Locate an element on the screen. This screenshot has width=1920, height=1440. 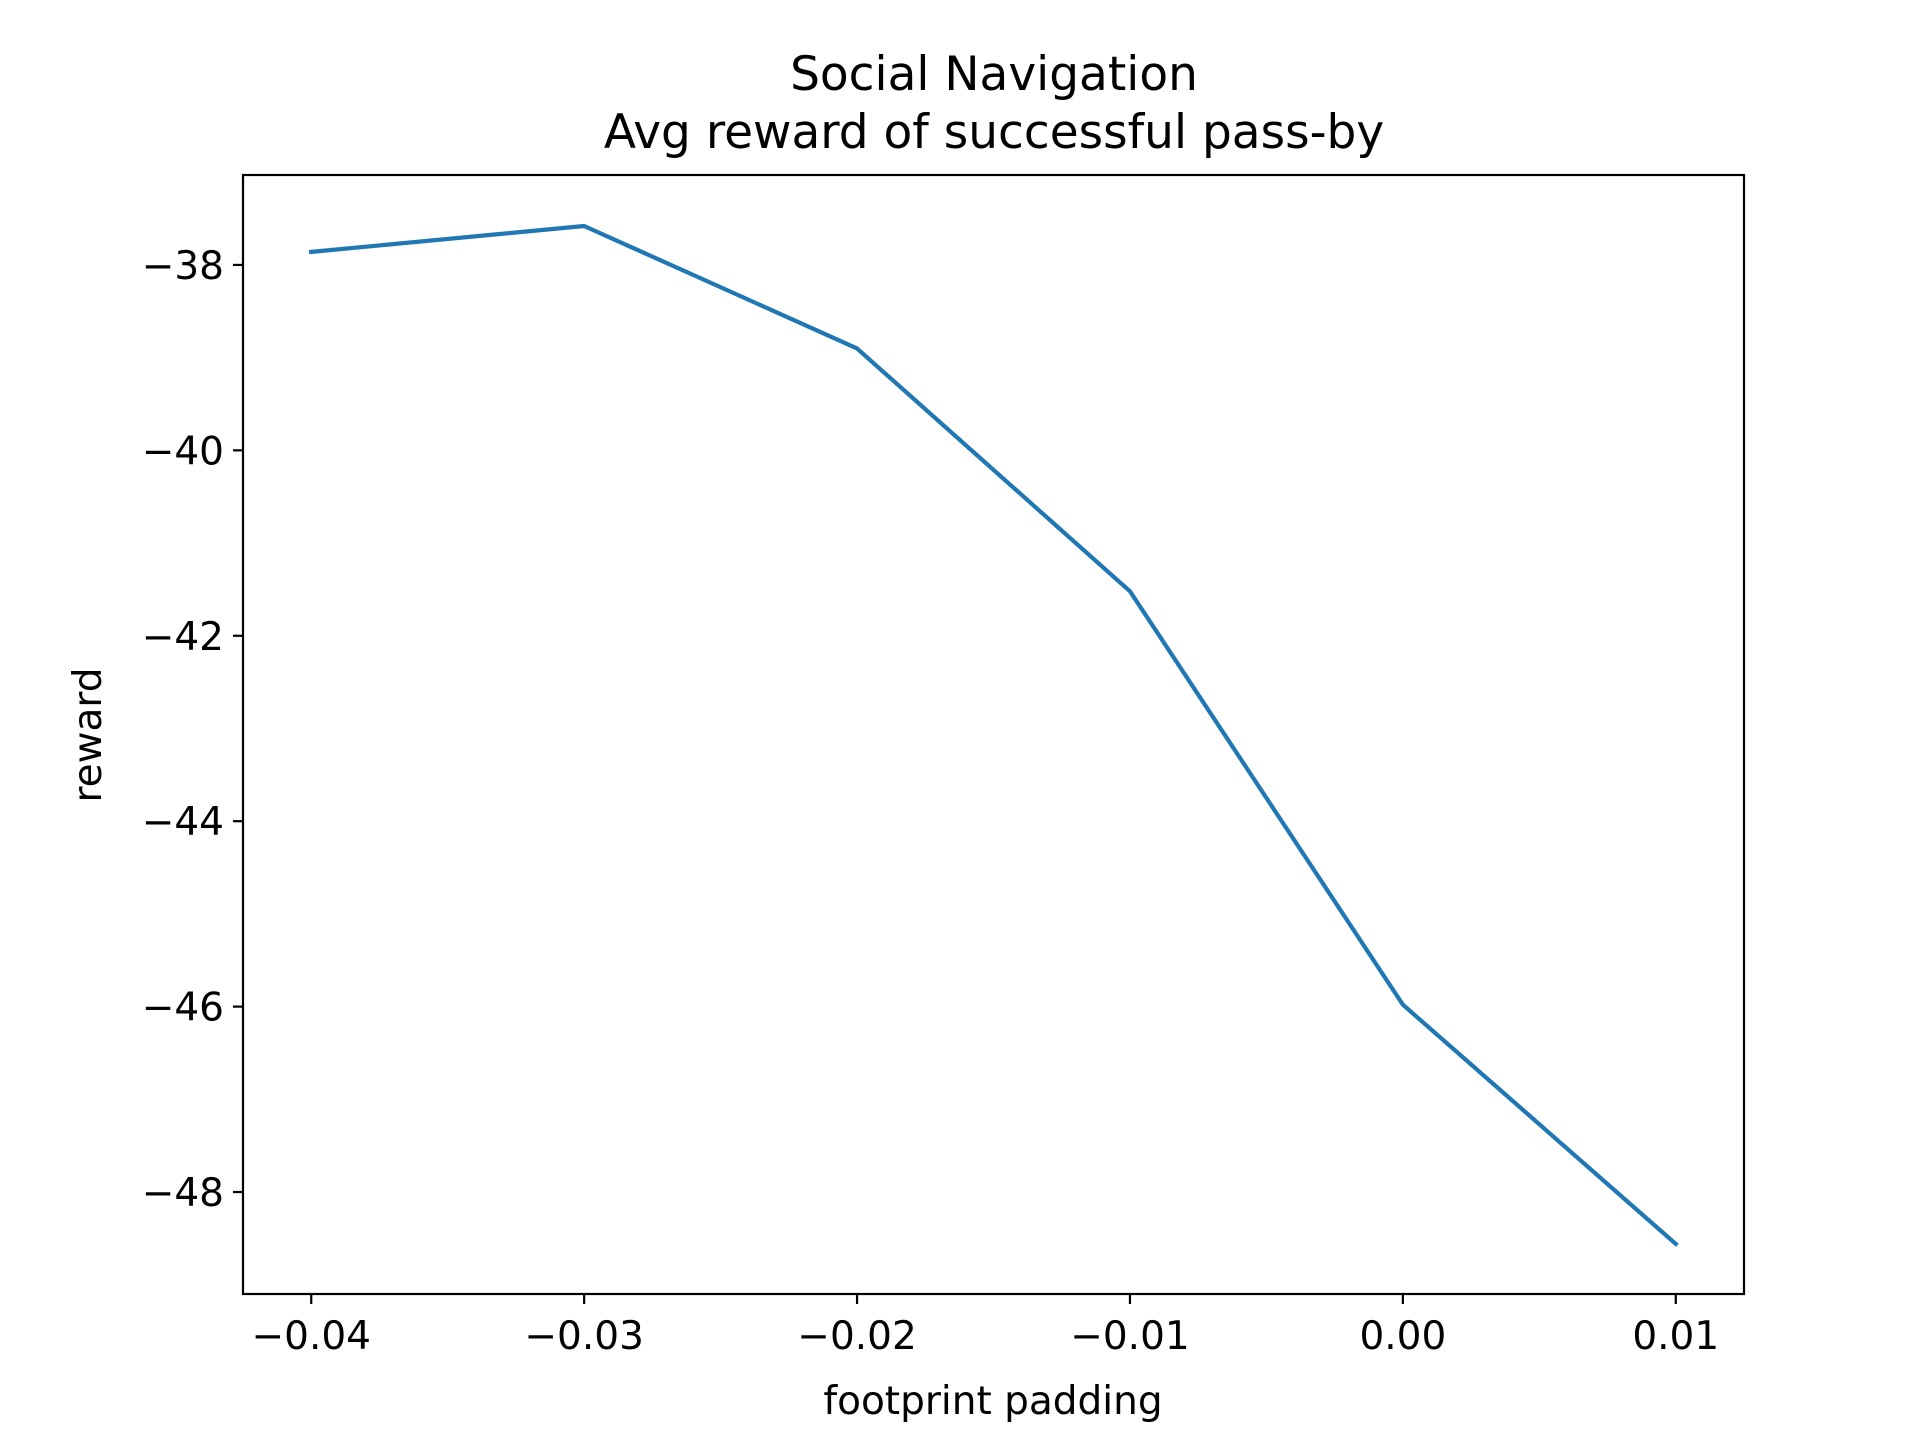
y-axis: −38 −40 −42 −44 −46 −48 is located at coordinates (192, 730).